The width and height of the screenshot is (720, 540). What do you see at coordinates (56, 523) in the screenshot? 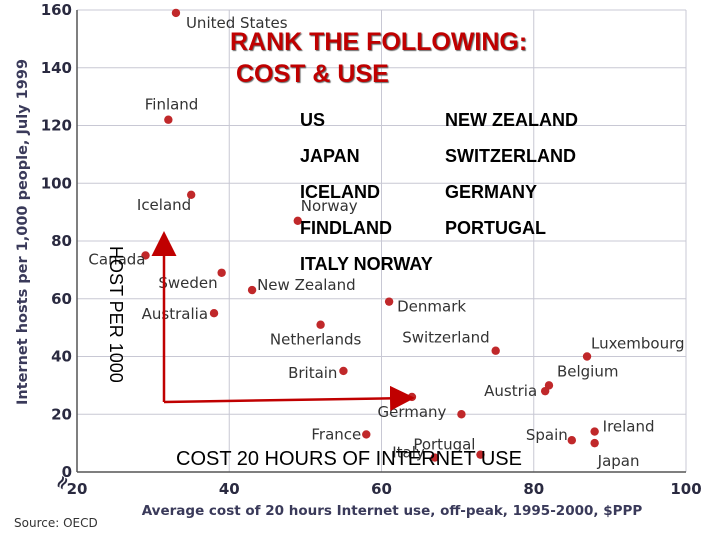
I see `source-note: Source: OECD` at bounding box center [56, 523].